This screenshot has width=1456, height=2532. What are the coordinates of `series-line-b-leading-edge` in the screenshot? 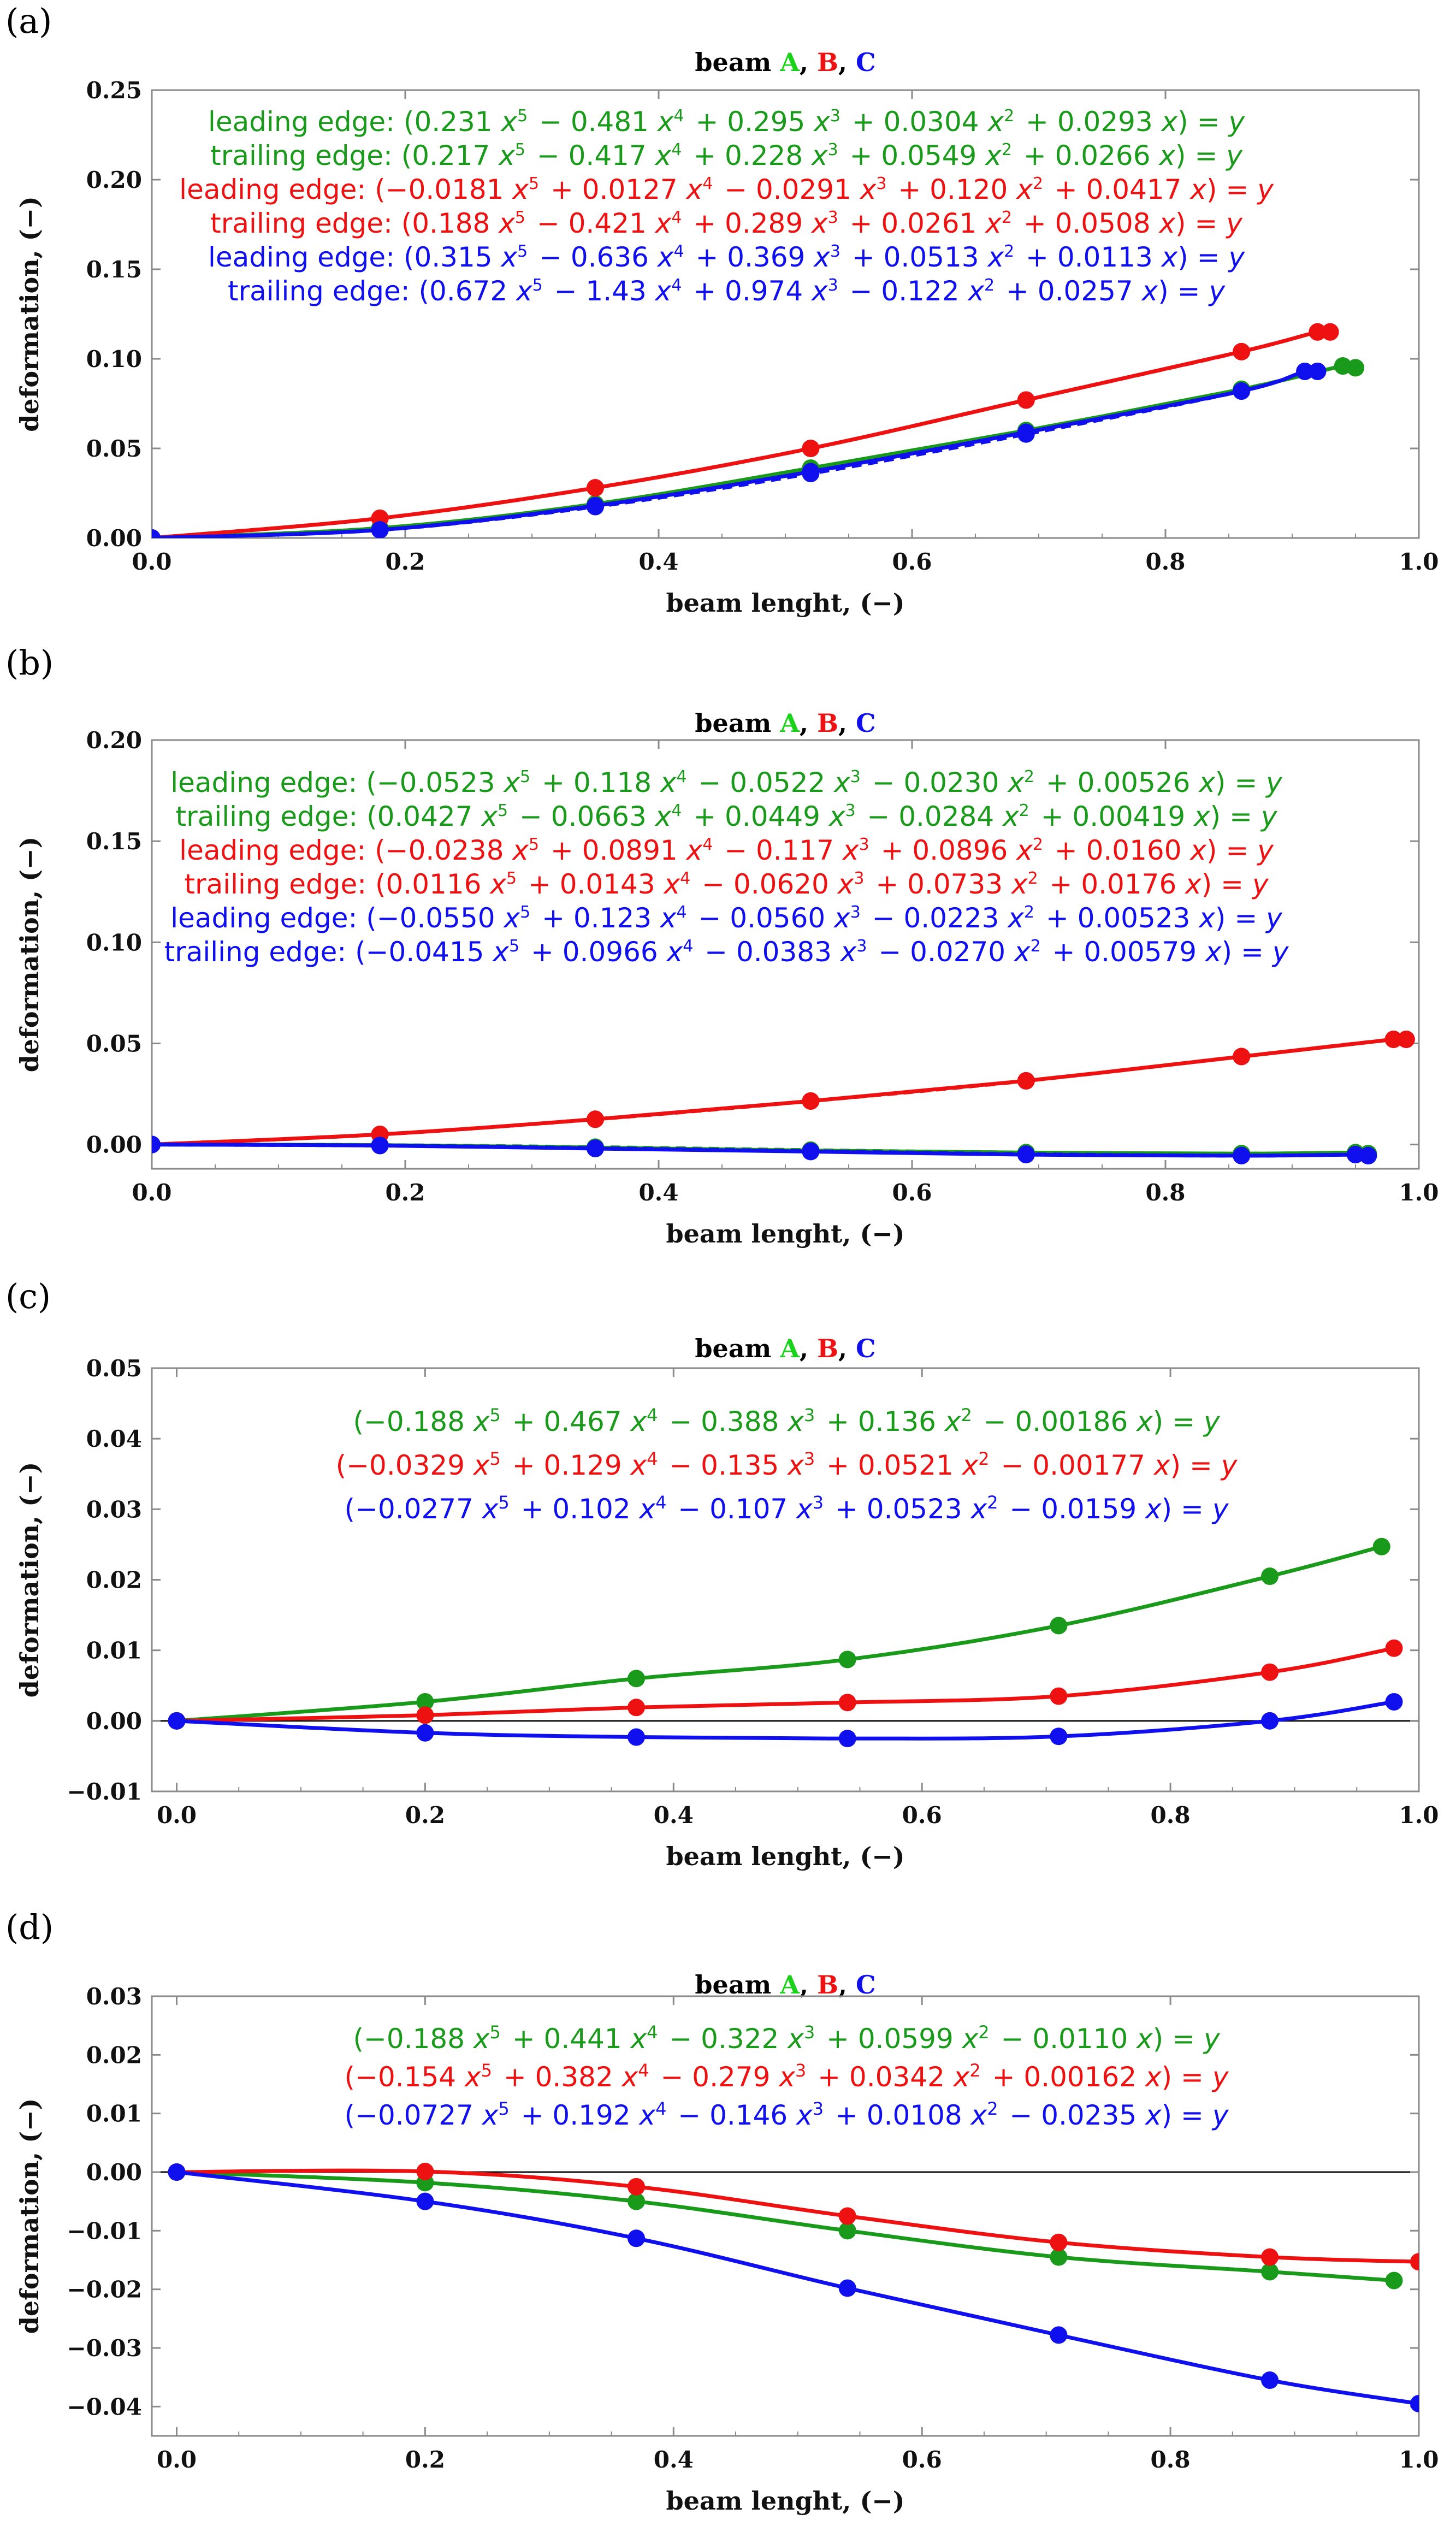 It's located at (742, 433).